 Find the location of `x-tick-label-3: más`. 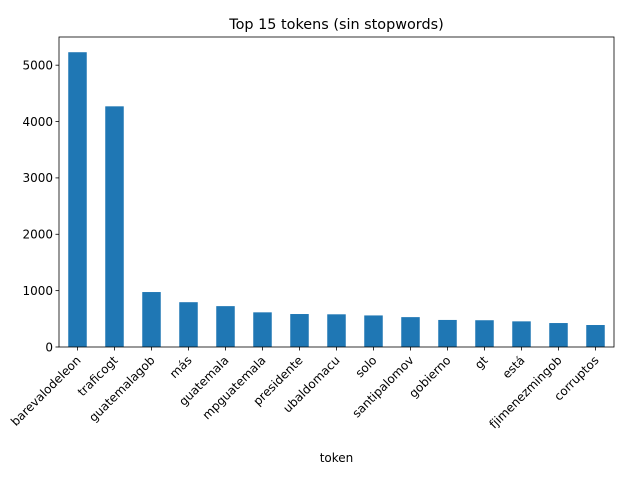

x-tick-label-3: más is located at coordinates (181, 367).